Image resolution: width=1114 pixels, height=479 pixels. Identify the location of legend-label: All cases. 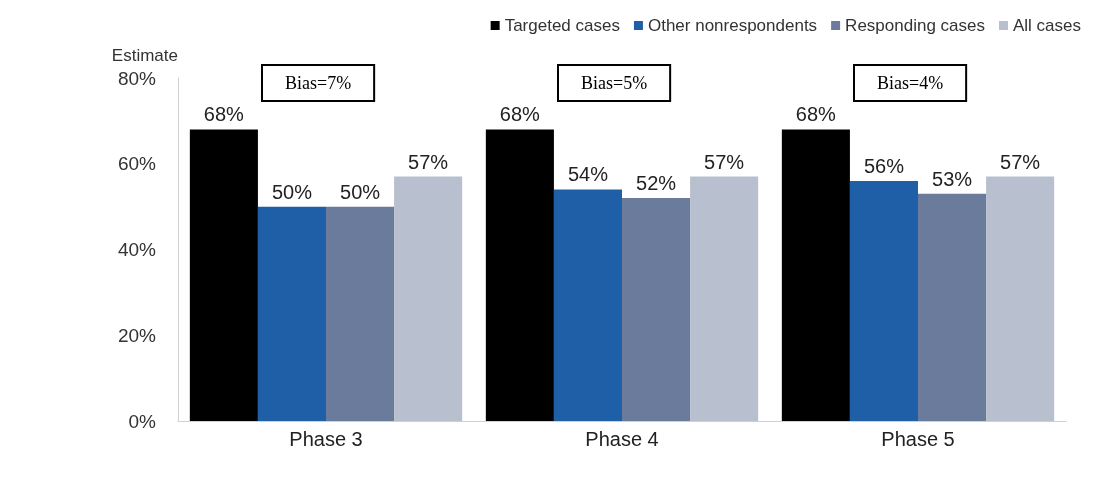
(1047, 25).